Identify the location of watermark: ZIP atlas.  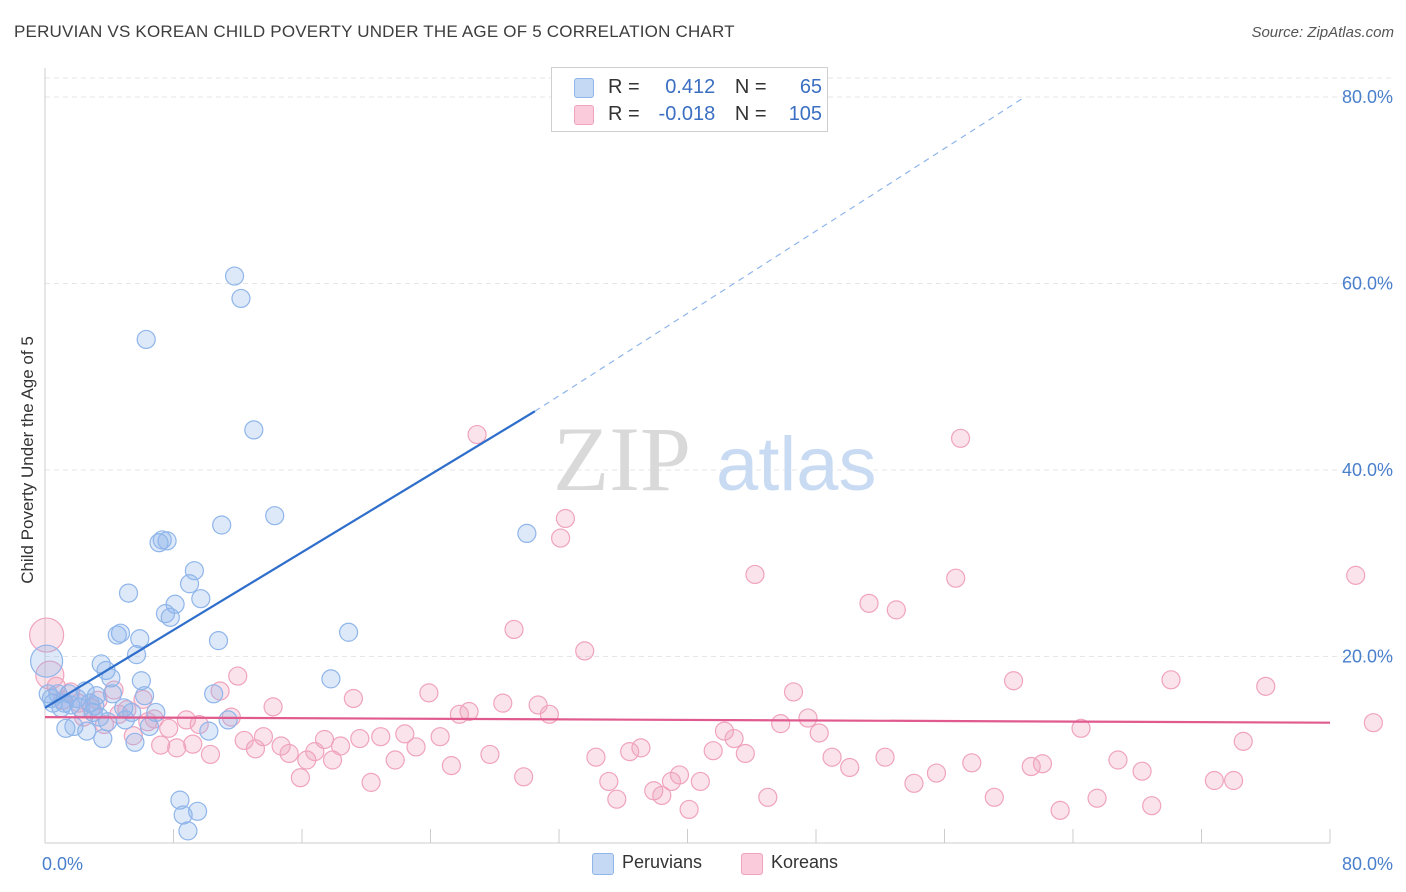
(715, 459).